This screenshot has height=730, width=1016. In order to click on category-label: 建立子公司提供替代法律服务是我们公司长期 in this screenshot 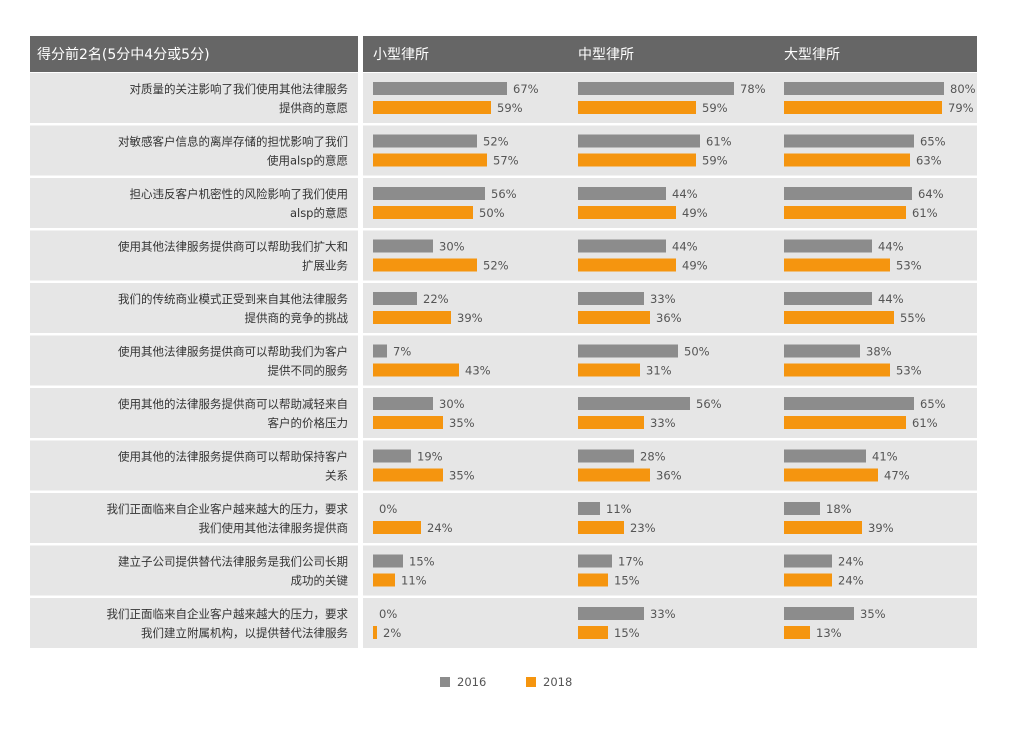, I will do `click(233, 562)`.